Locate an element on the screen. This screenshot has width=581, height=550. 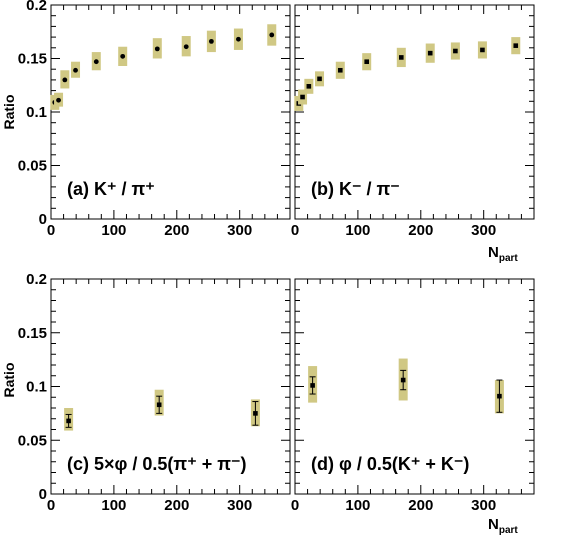
x-axis-label-bottom: Npart is located at coordinates (503, 526).